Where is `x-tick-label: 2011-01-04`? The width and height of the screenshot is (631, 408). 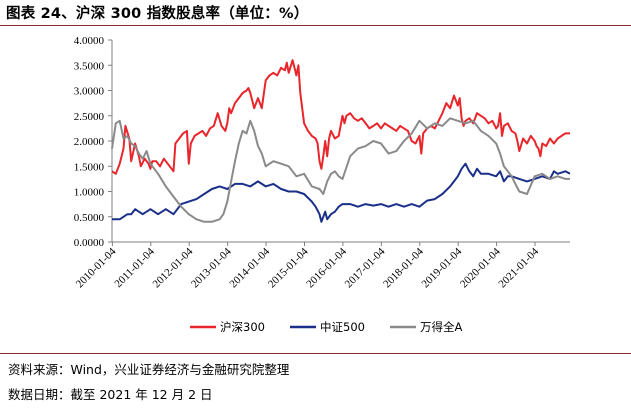 x-tick-label: 2011-01-04 is located at coordinates (134, 267).